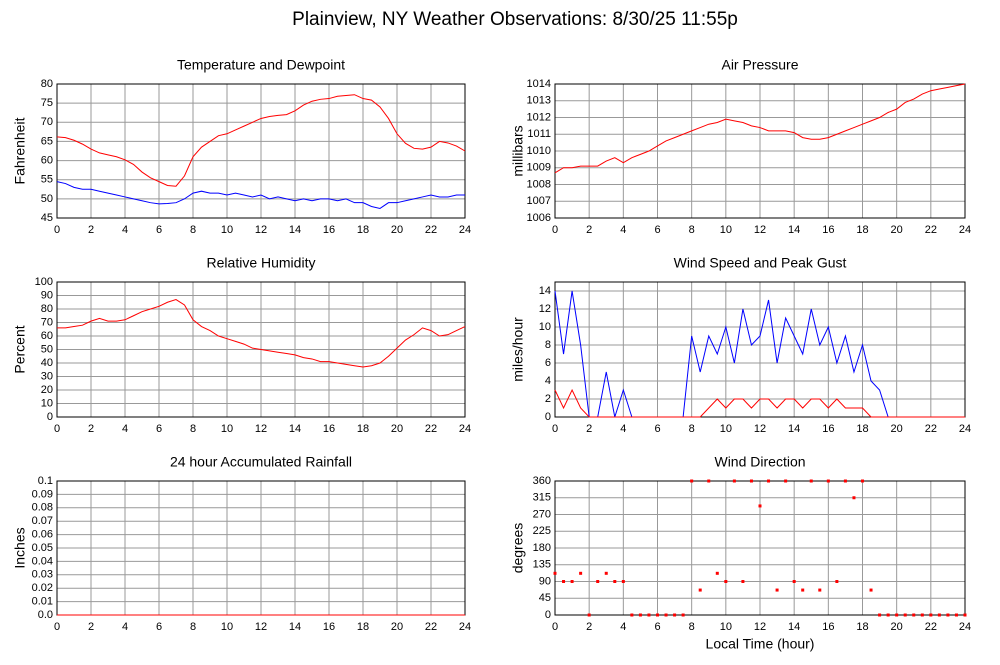 The image size is (1000, 665). I want to click on x-axis-label: Local Time (hour), so click(760, 644).